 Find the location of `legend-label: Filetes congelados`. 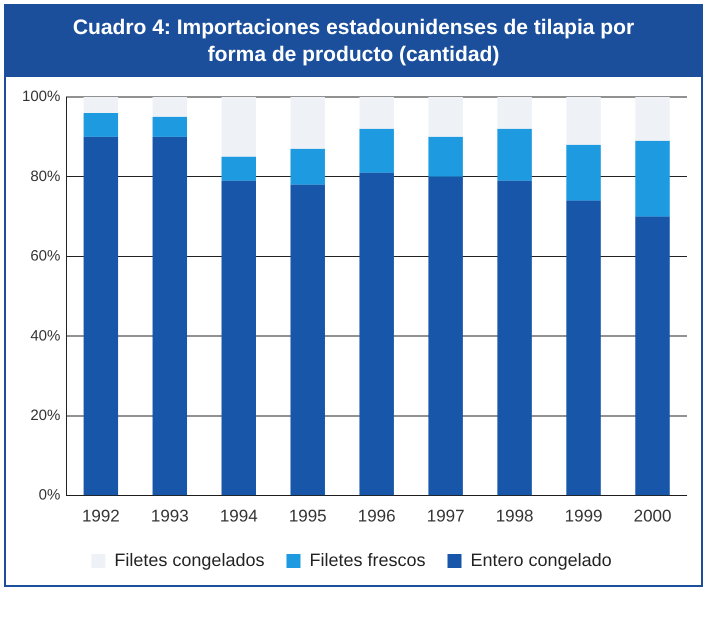

legend-label: Filetes congelados is located at coordinates (189, 560).